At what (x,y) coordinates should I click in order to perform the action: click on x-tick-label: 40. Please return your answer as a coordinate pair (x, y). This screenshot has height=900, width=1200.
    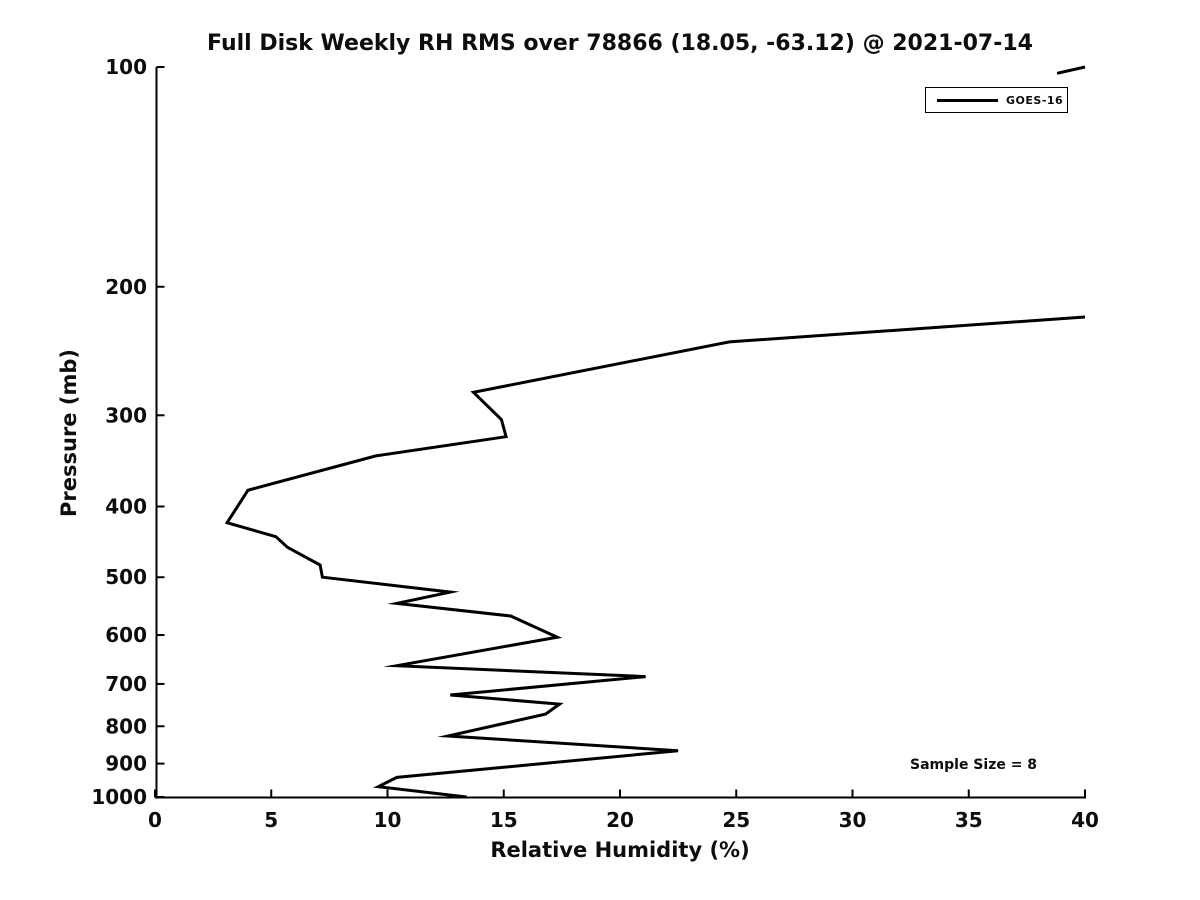
    Looking at the image, I should click on (1085, 820).